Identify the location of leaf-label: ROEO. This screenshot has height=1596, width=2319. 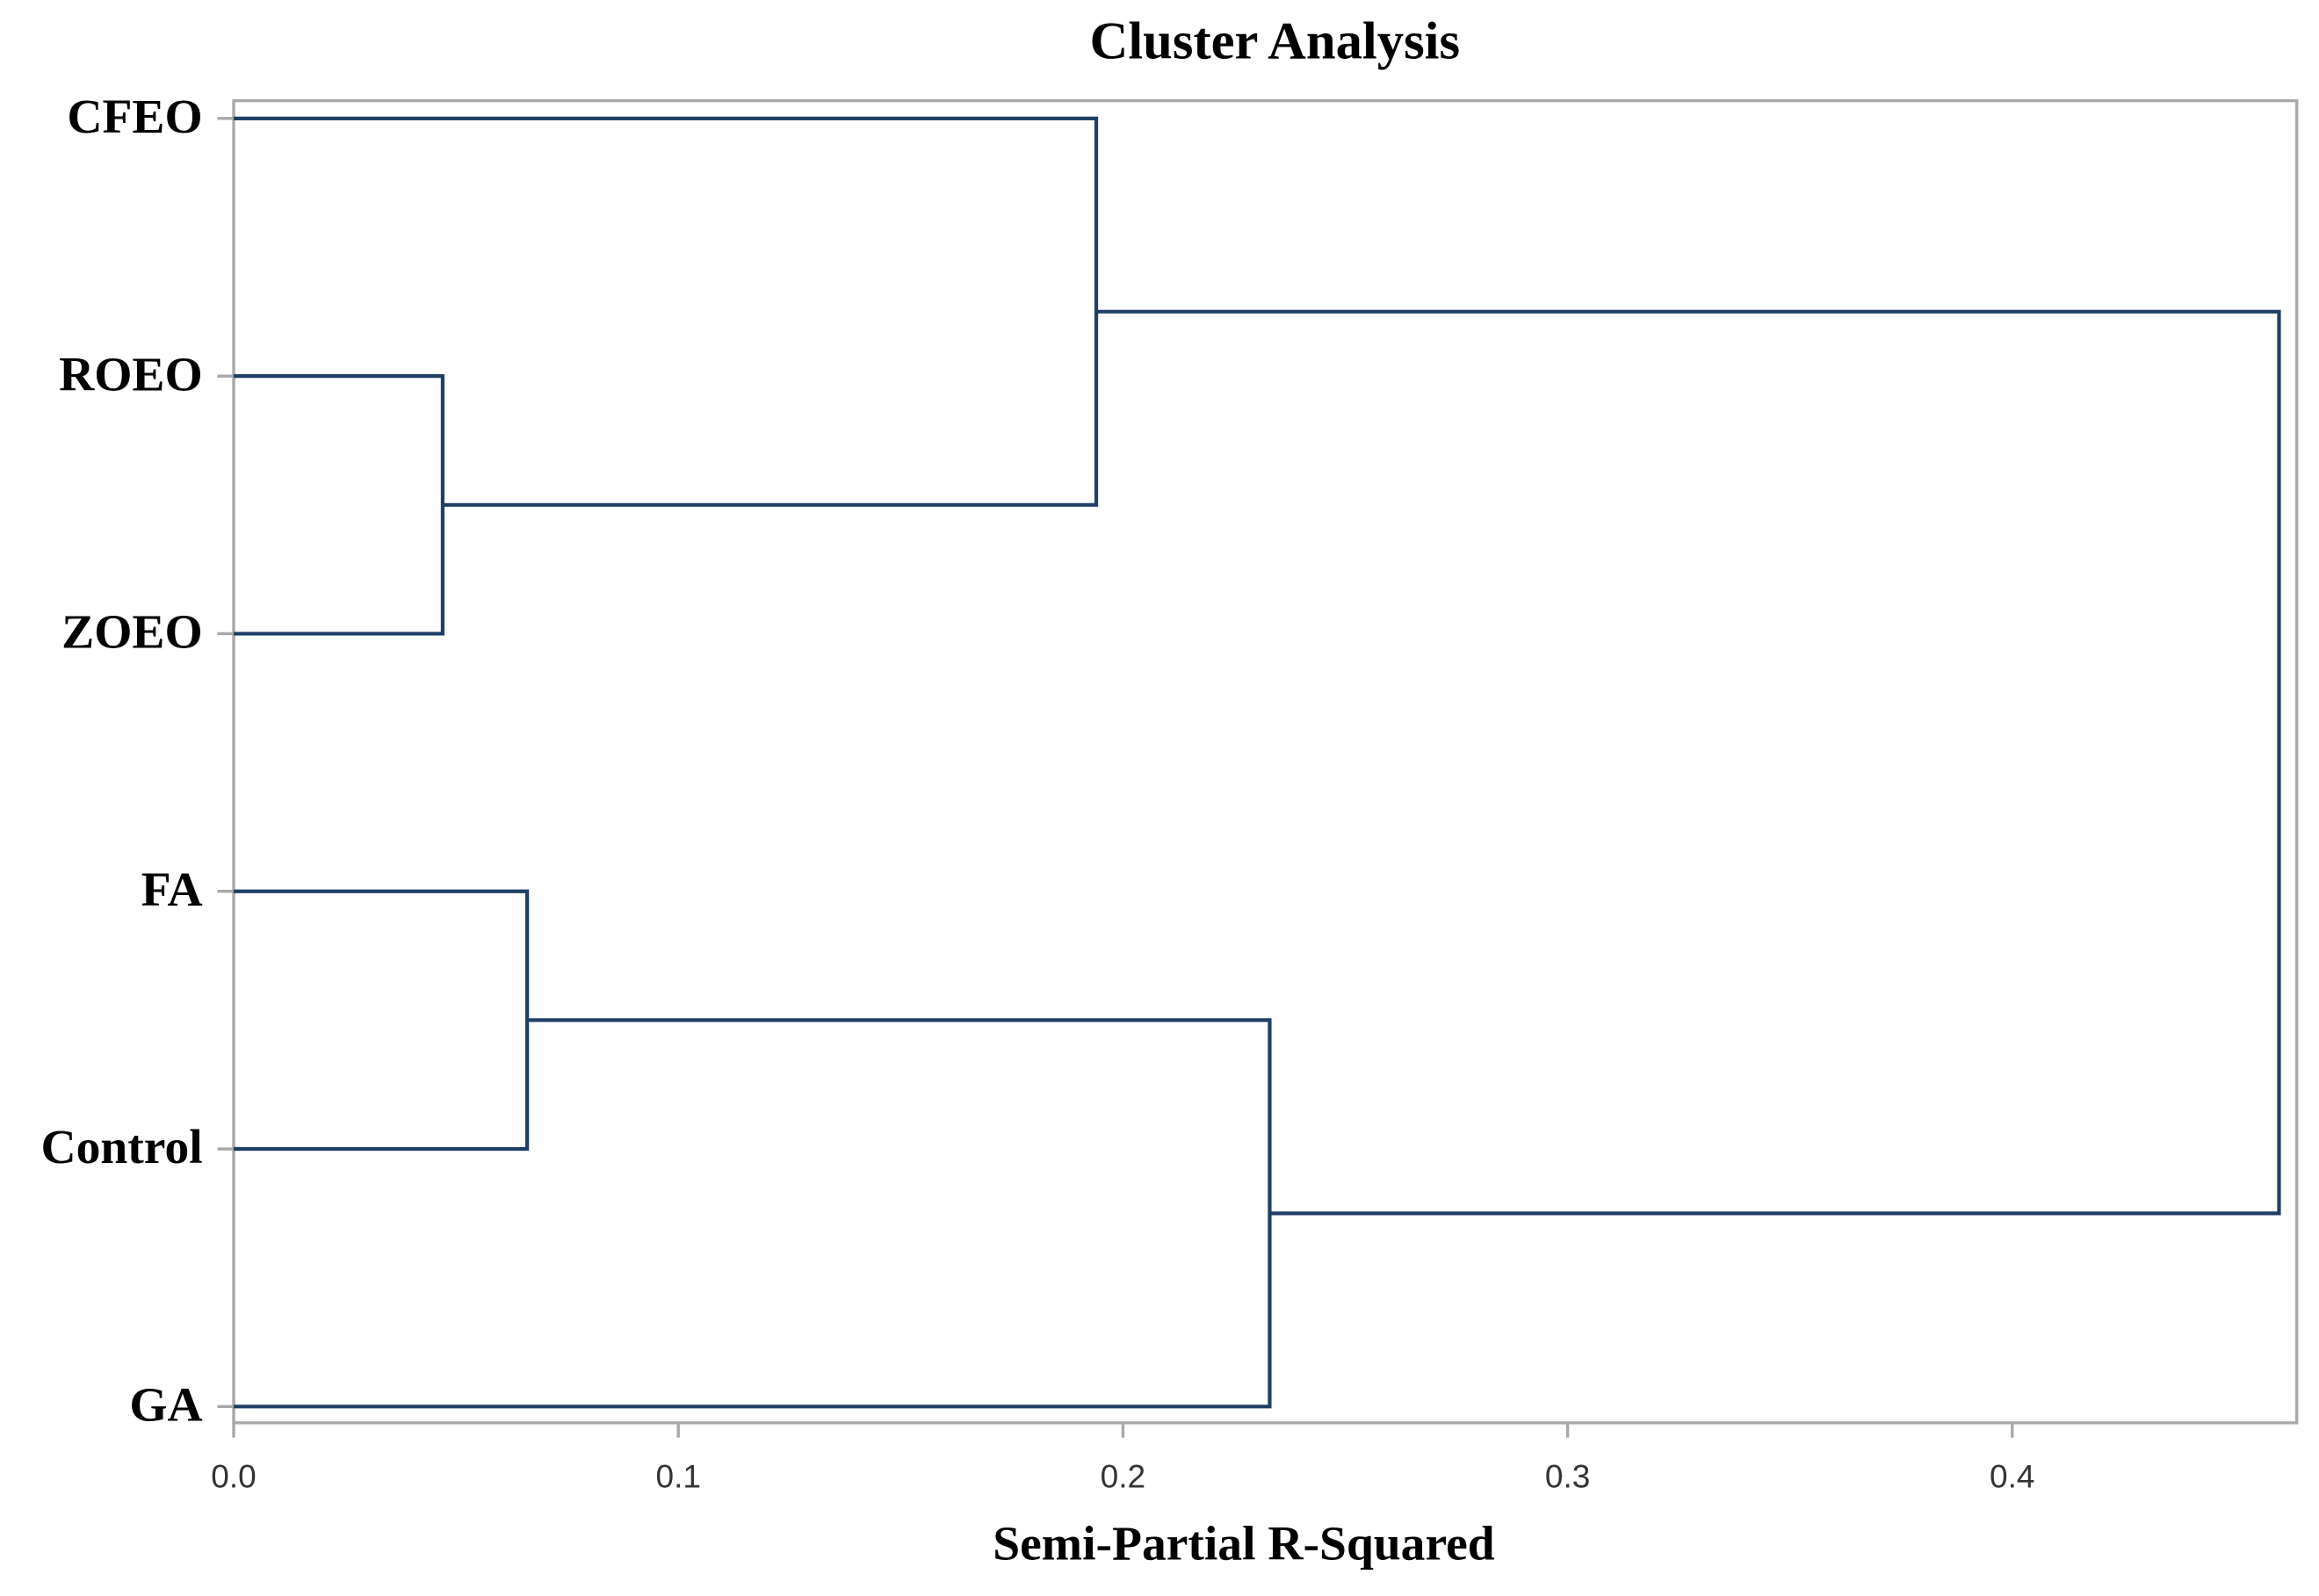
(131, 374).